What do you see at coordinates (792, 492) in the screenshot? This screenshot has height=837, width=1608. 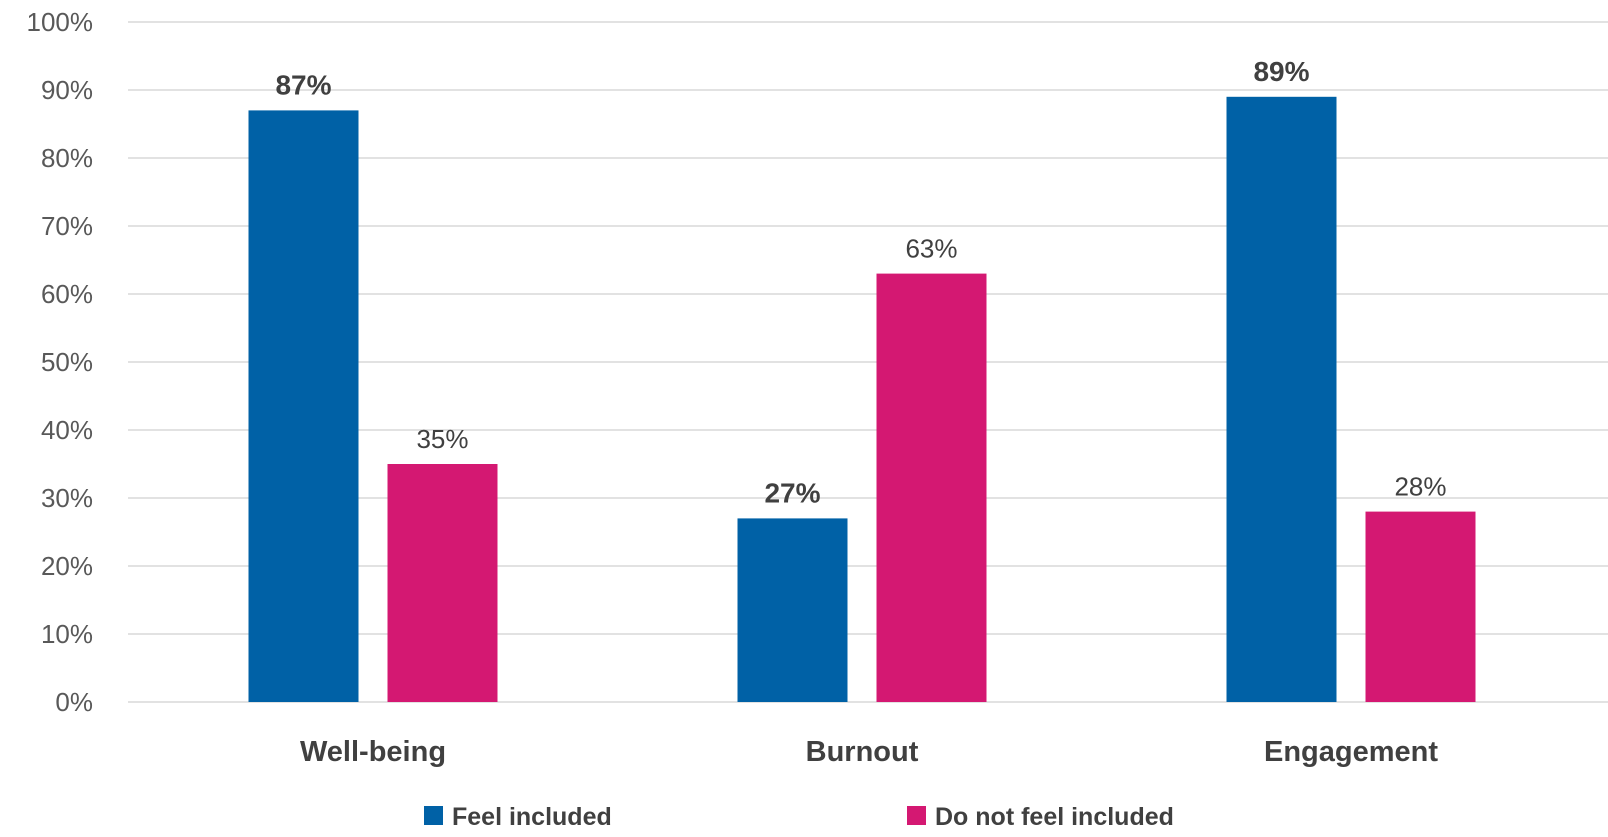 I see `data-label: 27%` at bounding box center [792, 492].